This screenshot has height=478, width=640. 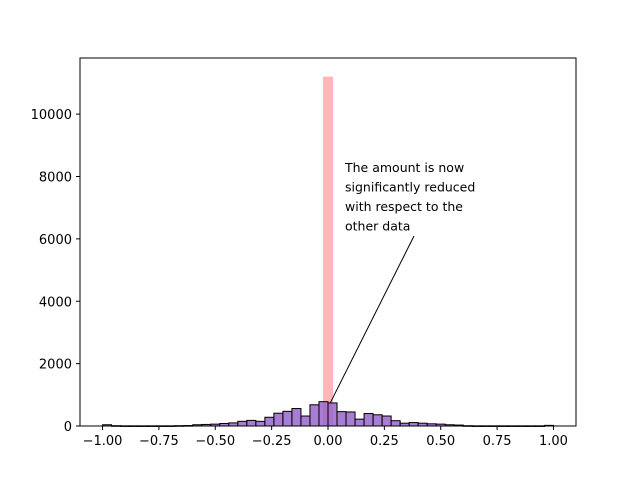 What do you see at coordinates (553, 441) in the screenshot?
I see `x-tick-label: 1.00` at bounding box center [553, 441].